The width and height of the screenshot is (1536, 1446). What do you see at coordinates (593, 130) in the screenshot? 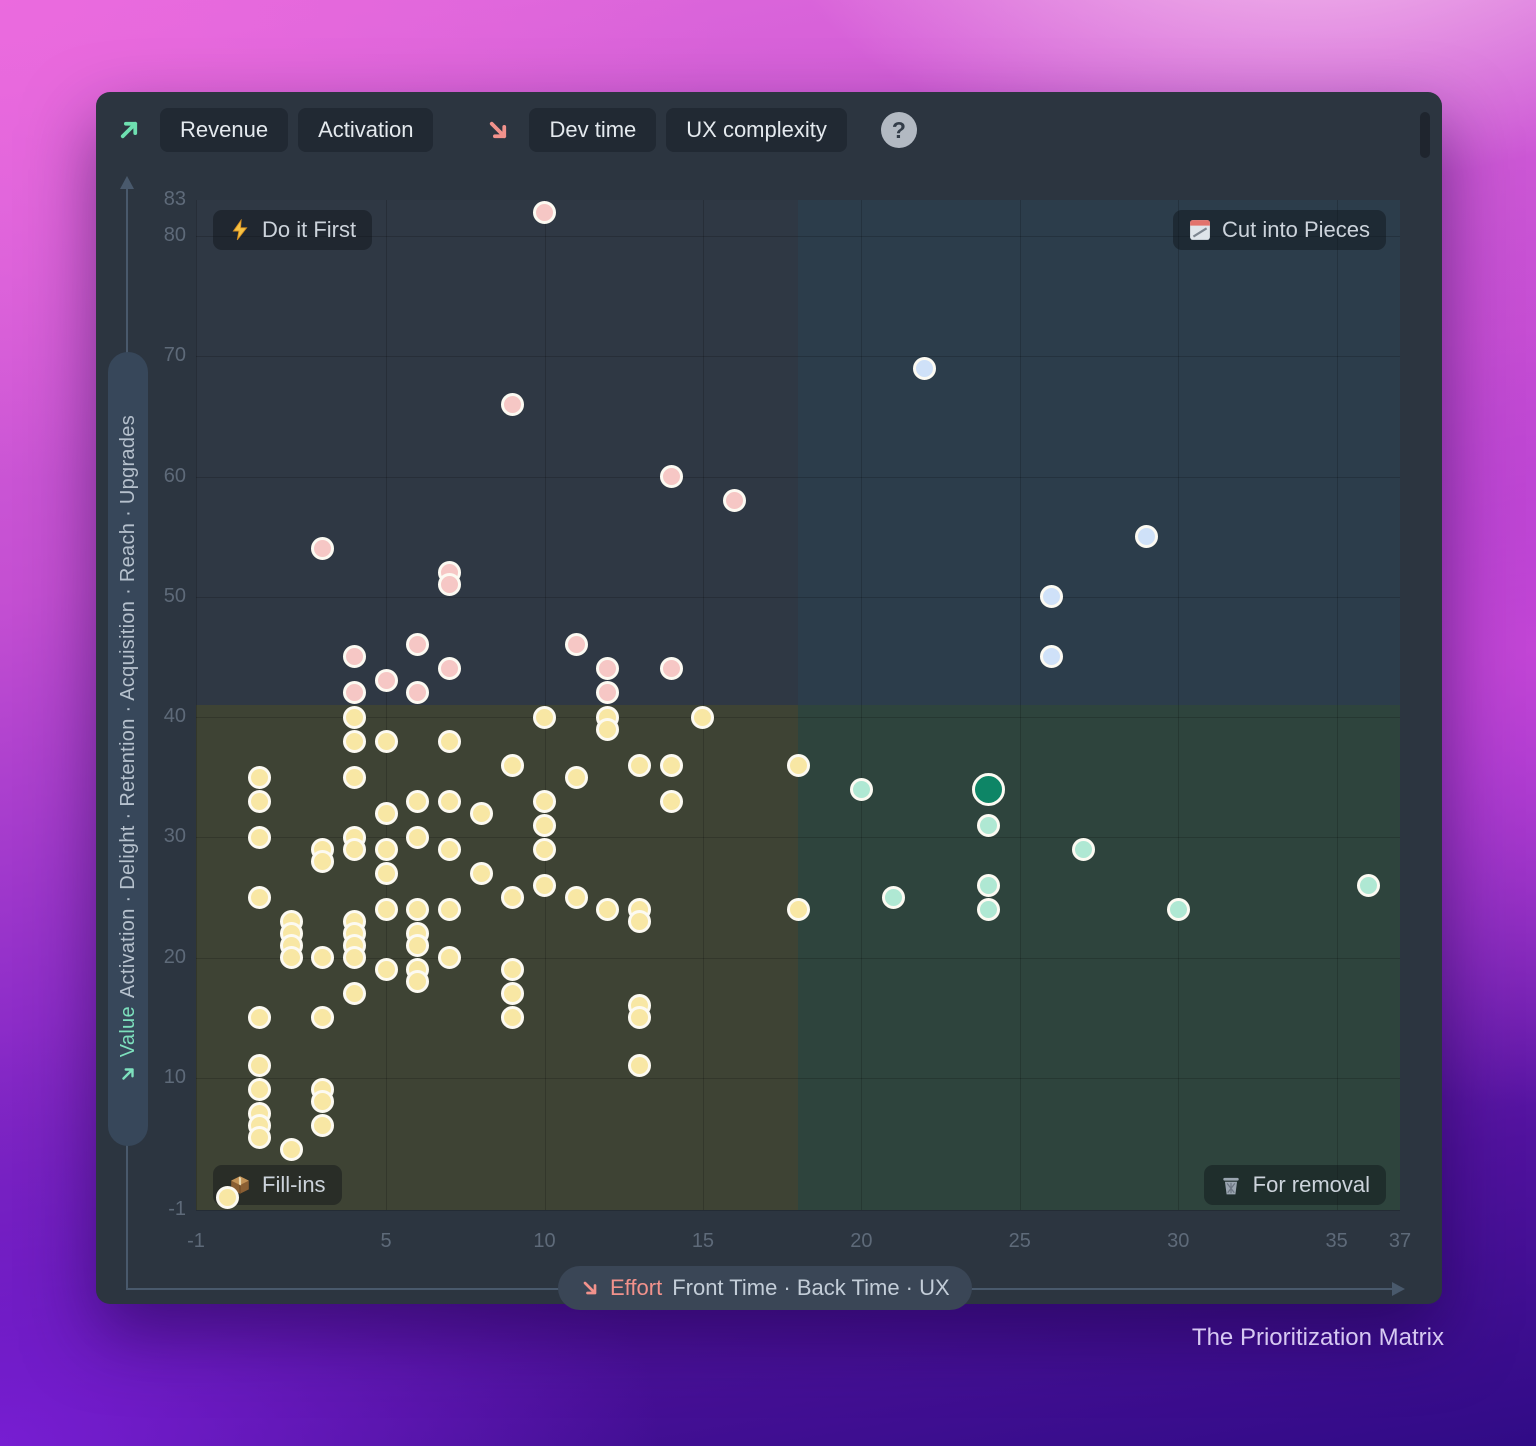
I see `dev-time-button: Dev time` at bounding box center [593, 130].